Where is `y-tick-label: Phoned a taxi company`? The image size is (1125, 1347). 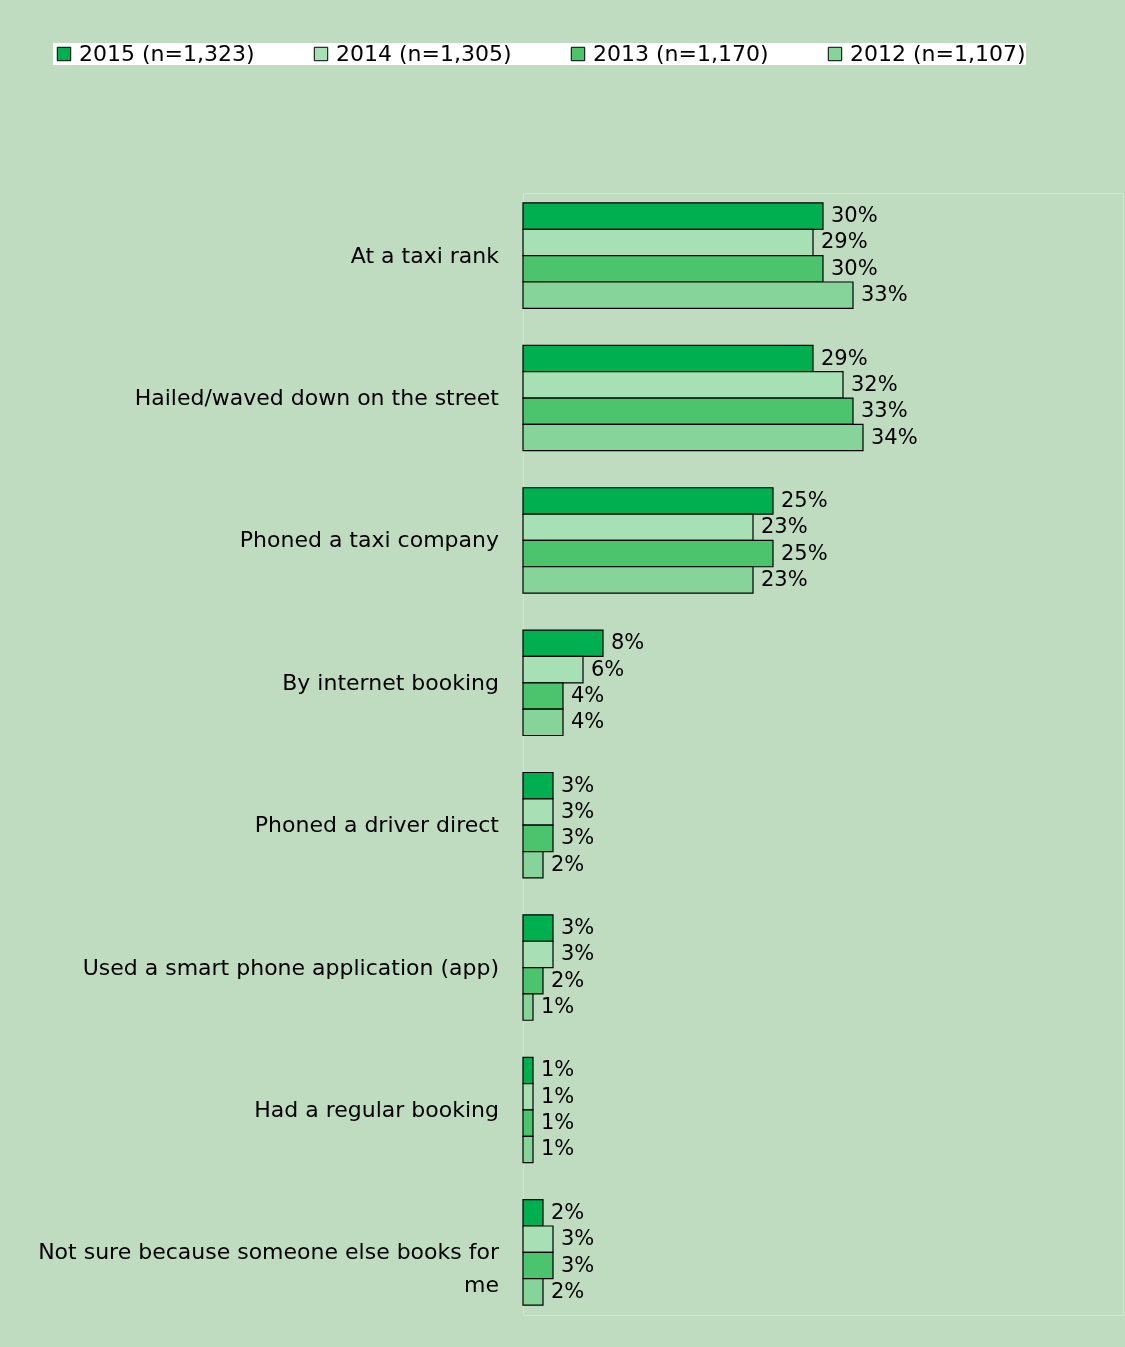 y-tick-label: Phoned a taxi company is located at coordinates (369, 540).